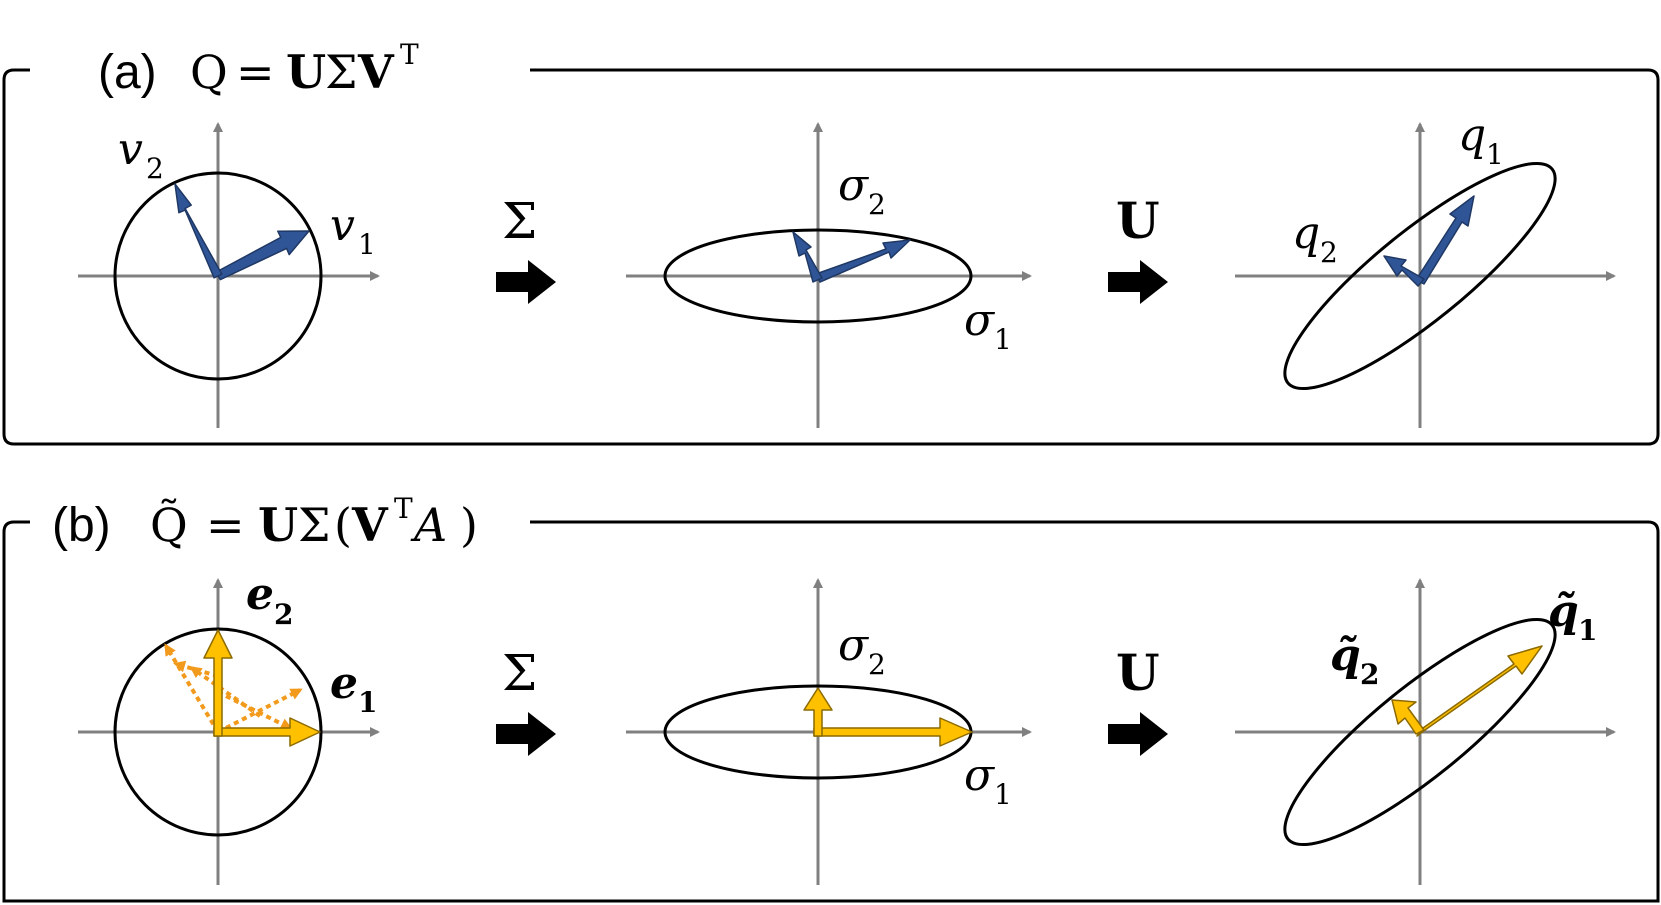 This screenshot has height=905, width=1661. Describe the element at coordinates (81, 525) in the screenshot. I see `panel-b-label: (b)` at that location.